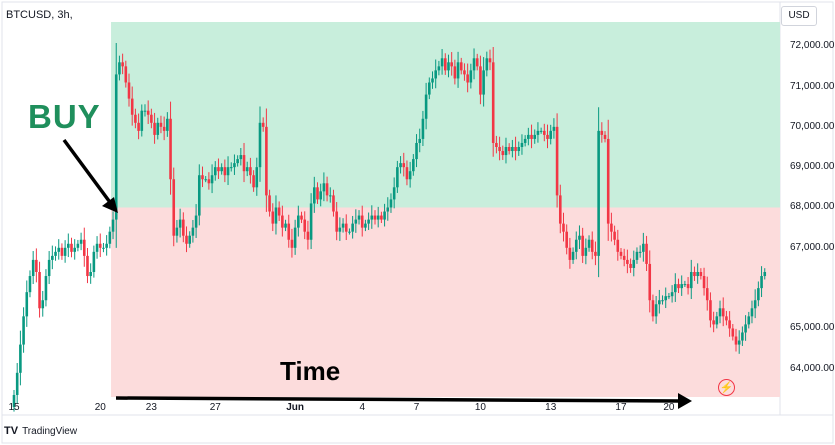 The width and height of the screenshot is (835, 445). Describe the element at coordinates (39, 15) in the screenshot. I see `symbol-label: BTCUSD, 3h,` at that location.